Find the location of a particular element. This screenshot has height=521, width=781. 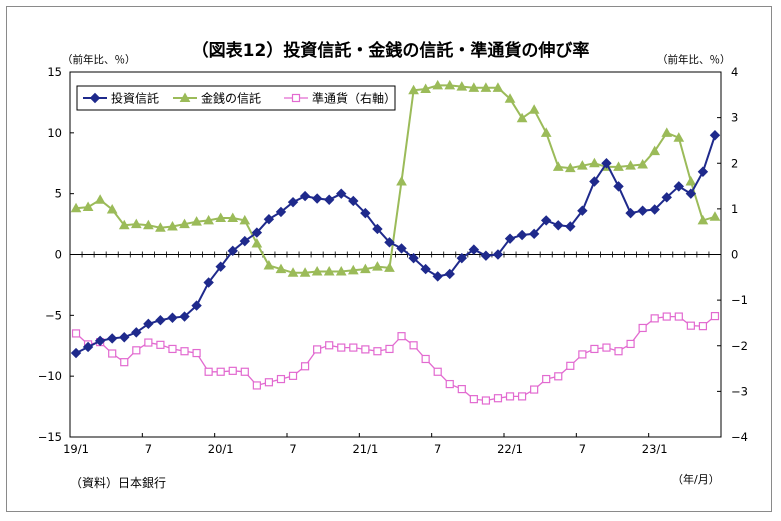

right-axis-unit: （前年比、％） is located at coordinates (694, 60).